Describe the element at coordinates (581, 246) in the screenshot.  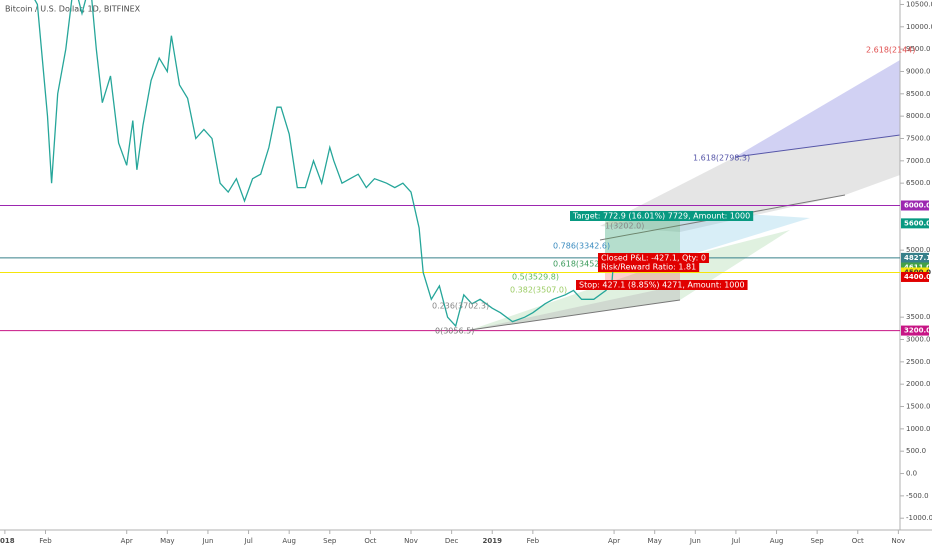
I see `fib-label: 0.786(3342.6)` at that location.